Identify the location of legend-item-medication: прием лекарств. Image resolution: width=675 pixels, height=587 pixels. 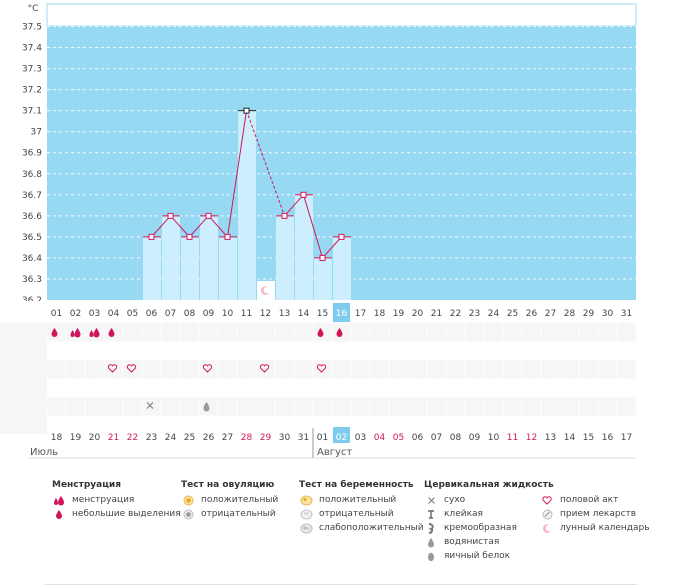
(595, 514).